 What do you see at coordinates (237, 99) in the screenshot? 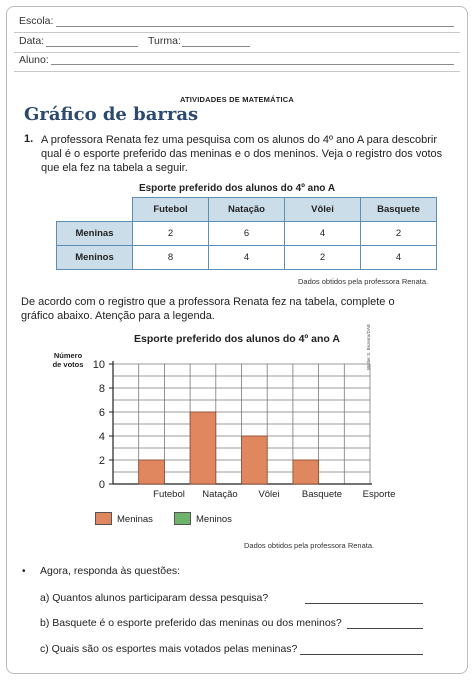
I see `section-kicker: ATIVIDADES DE MATEMÁTICA` at bounding box center [237, 99].